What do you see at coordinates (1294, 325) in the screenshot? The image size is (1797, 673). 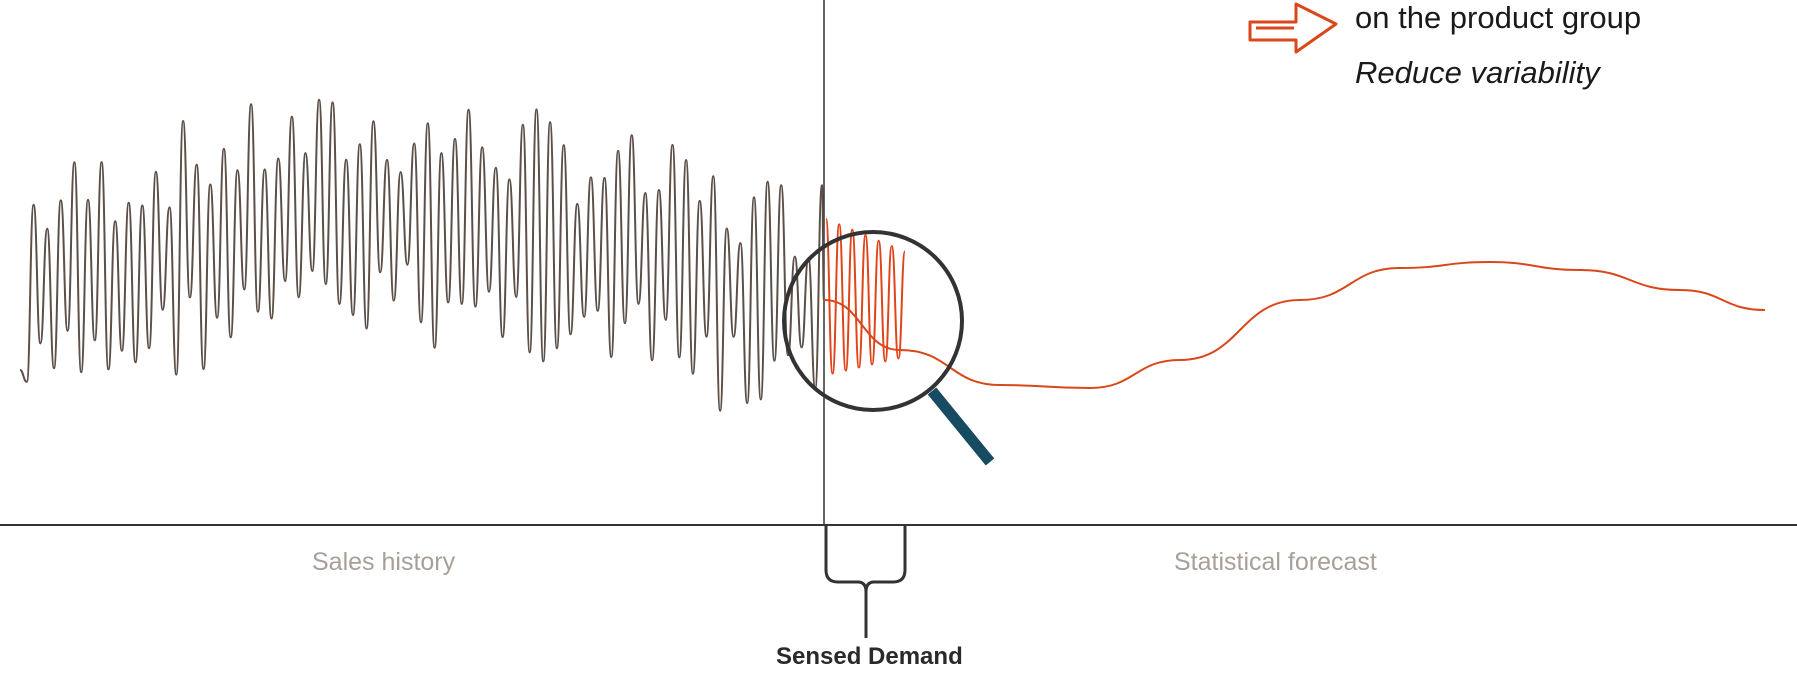 I see `statistical-forecast-line` at bounding box center [1294, 325].